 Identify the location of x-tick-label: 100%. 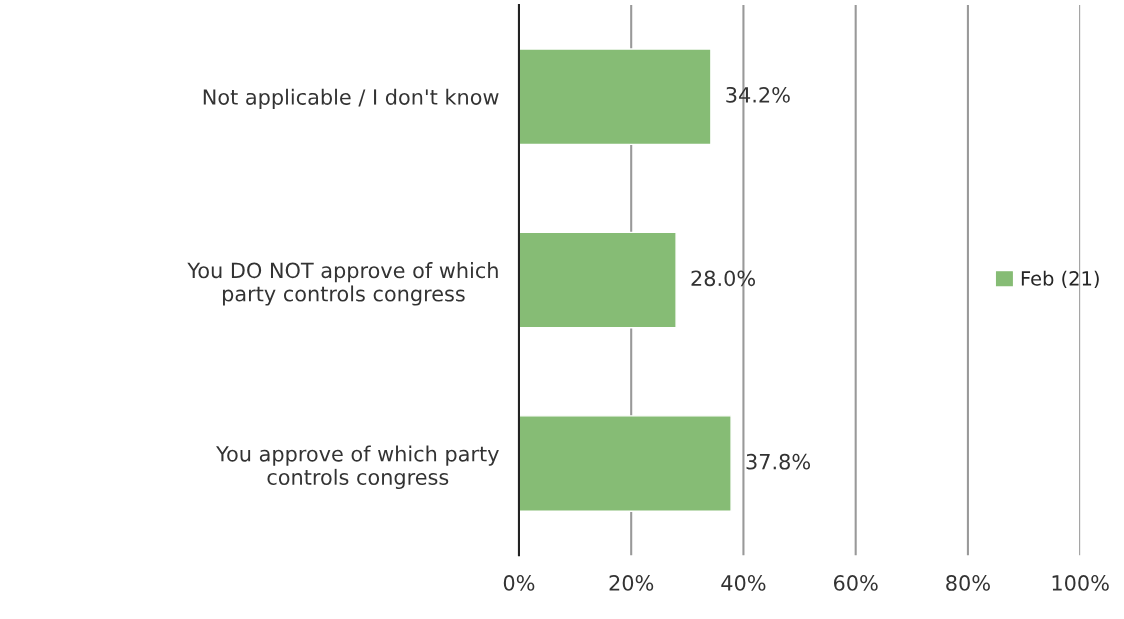
(1080, 583).